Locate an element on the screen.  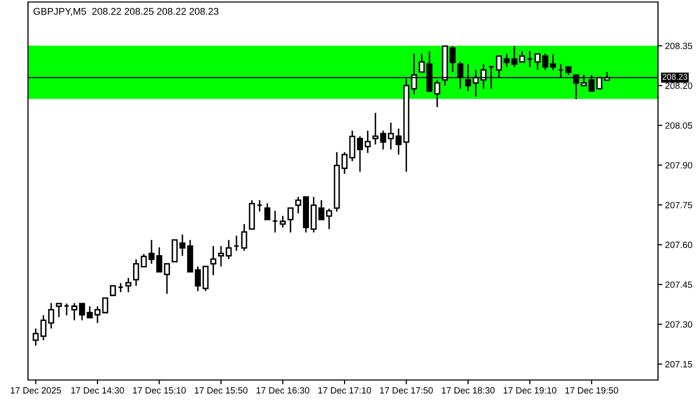
y-tick-label: 207.45 is located at coordinates (678, 284).